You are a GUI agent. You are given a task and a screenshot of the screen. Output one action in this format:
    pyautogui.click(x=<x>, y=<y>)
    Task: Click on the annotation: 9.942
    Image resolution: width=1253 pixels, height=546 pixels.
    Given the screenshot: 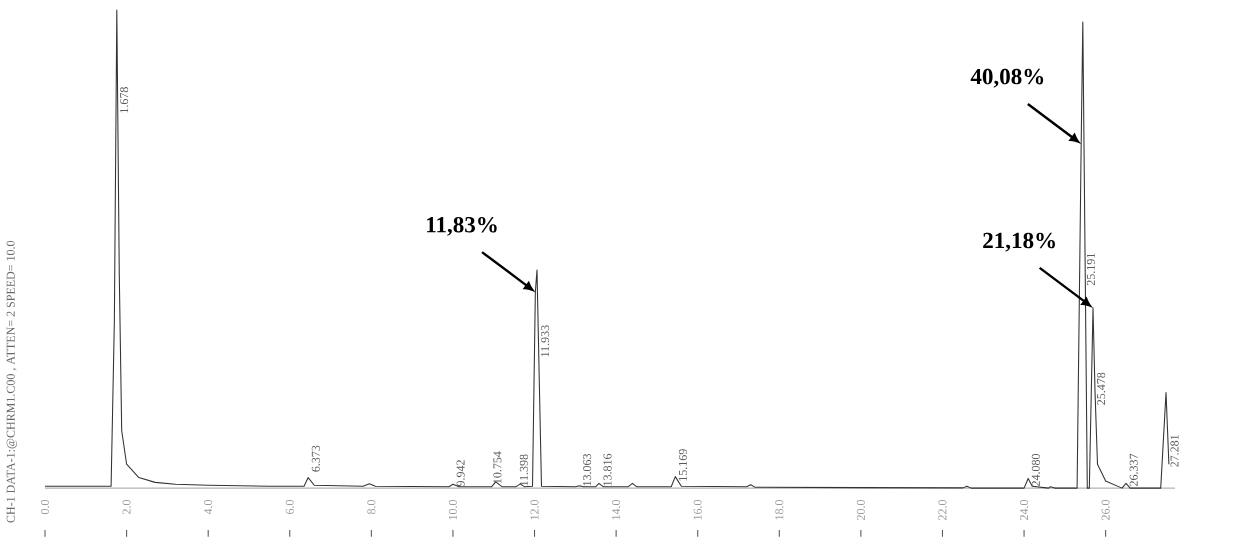 What is the action you would take?
    pyautogui.click(x=460, y=473)
    